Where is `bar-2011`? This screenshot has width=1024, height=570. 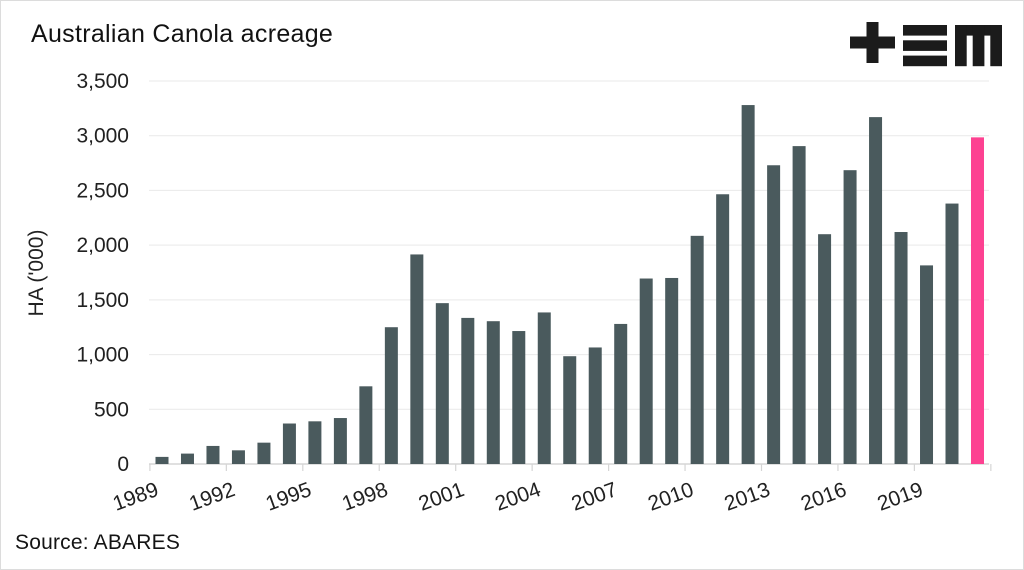
bar-2011 is located at coordinates (723, 329).